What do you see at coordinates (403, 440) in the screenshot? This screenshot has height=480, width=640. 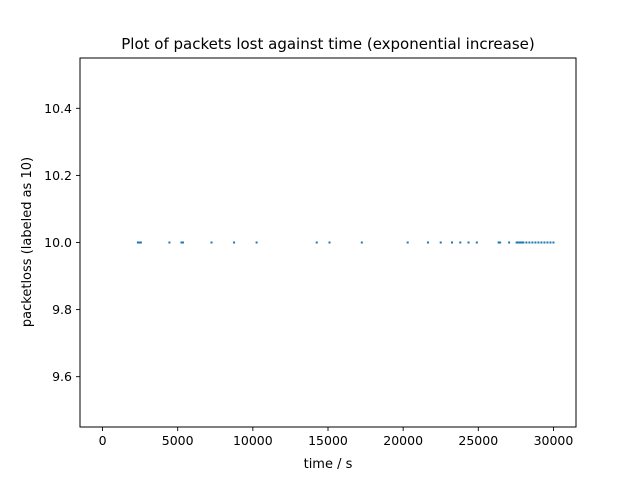 I see `x-tick-label: 20000` at bounding box center [403, 440].